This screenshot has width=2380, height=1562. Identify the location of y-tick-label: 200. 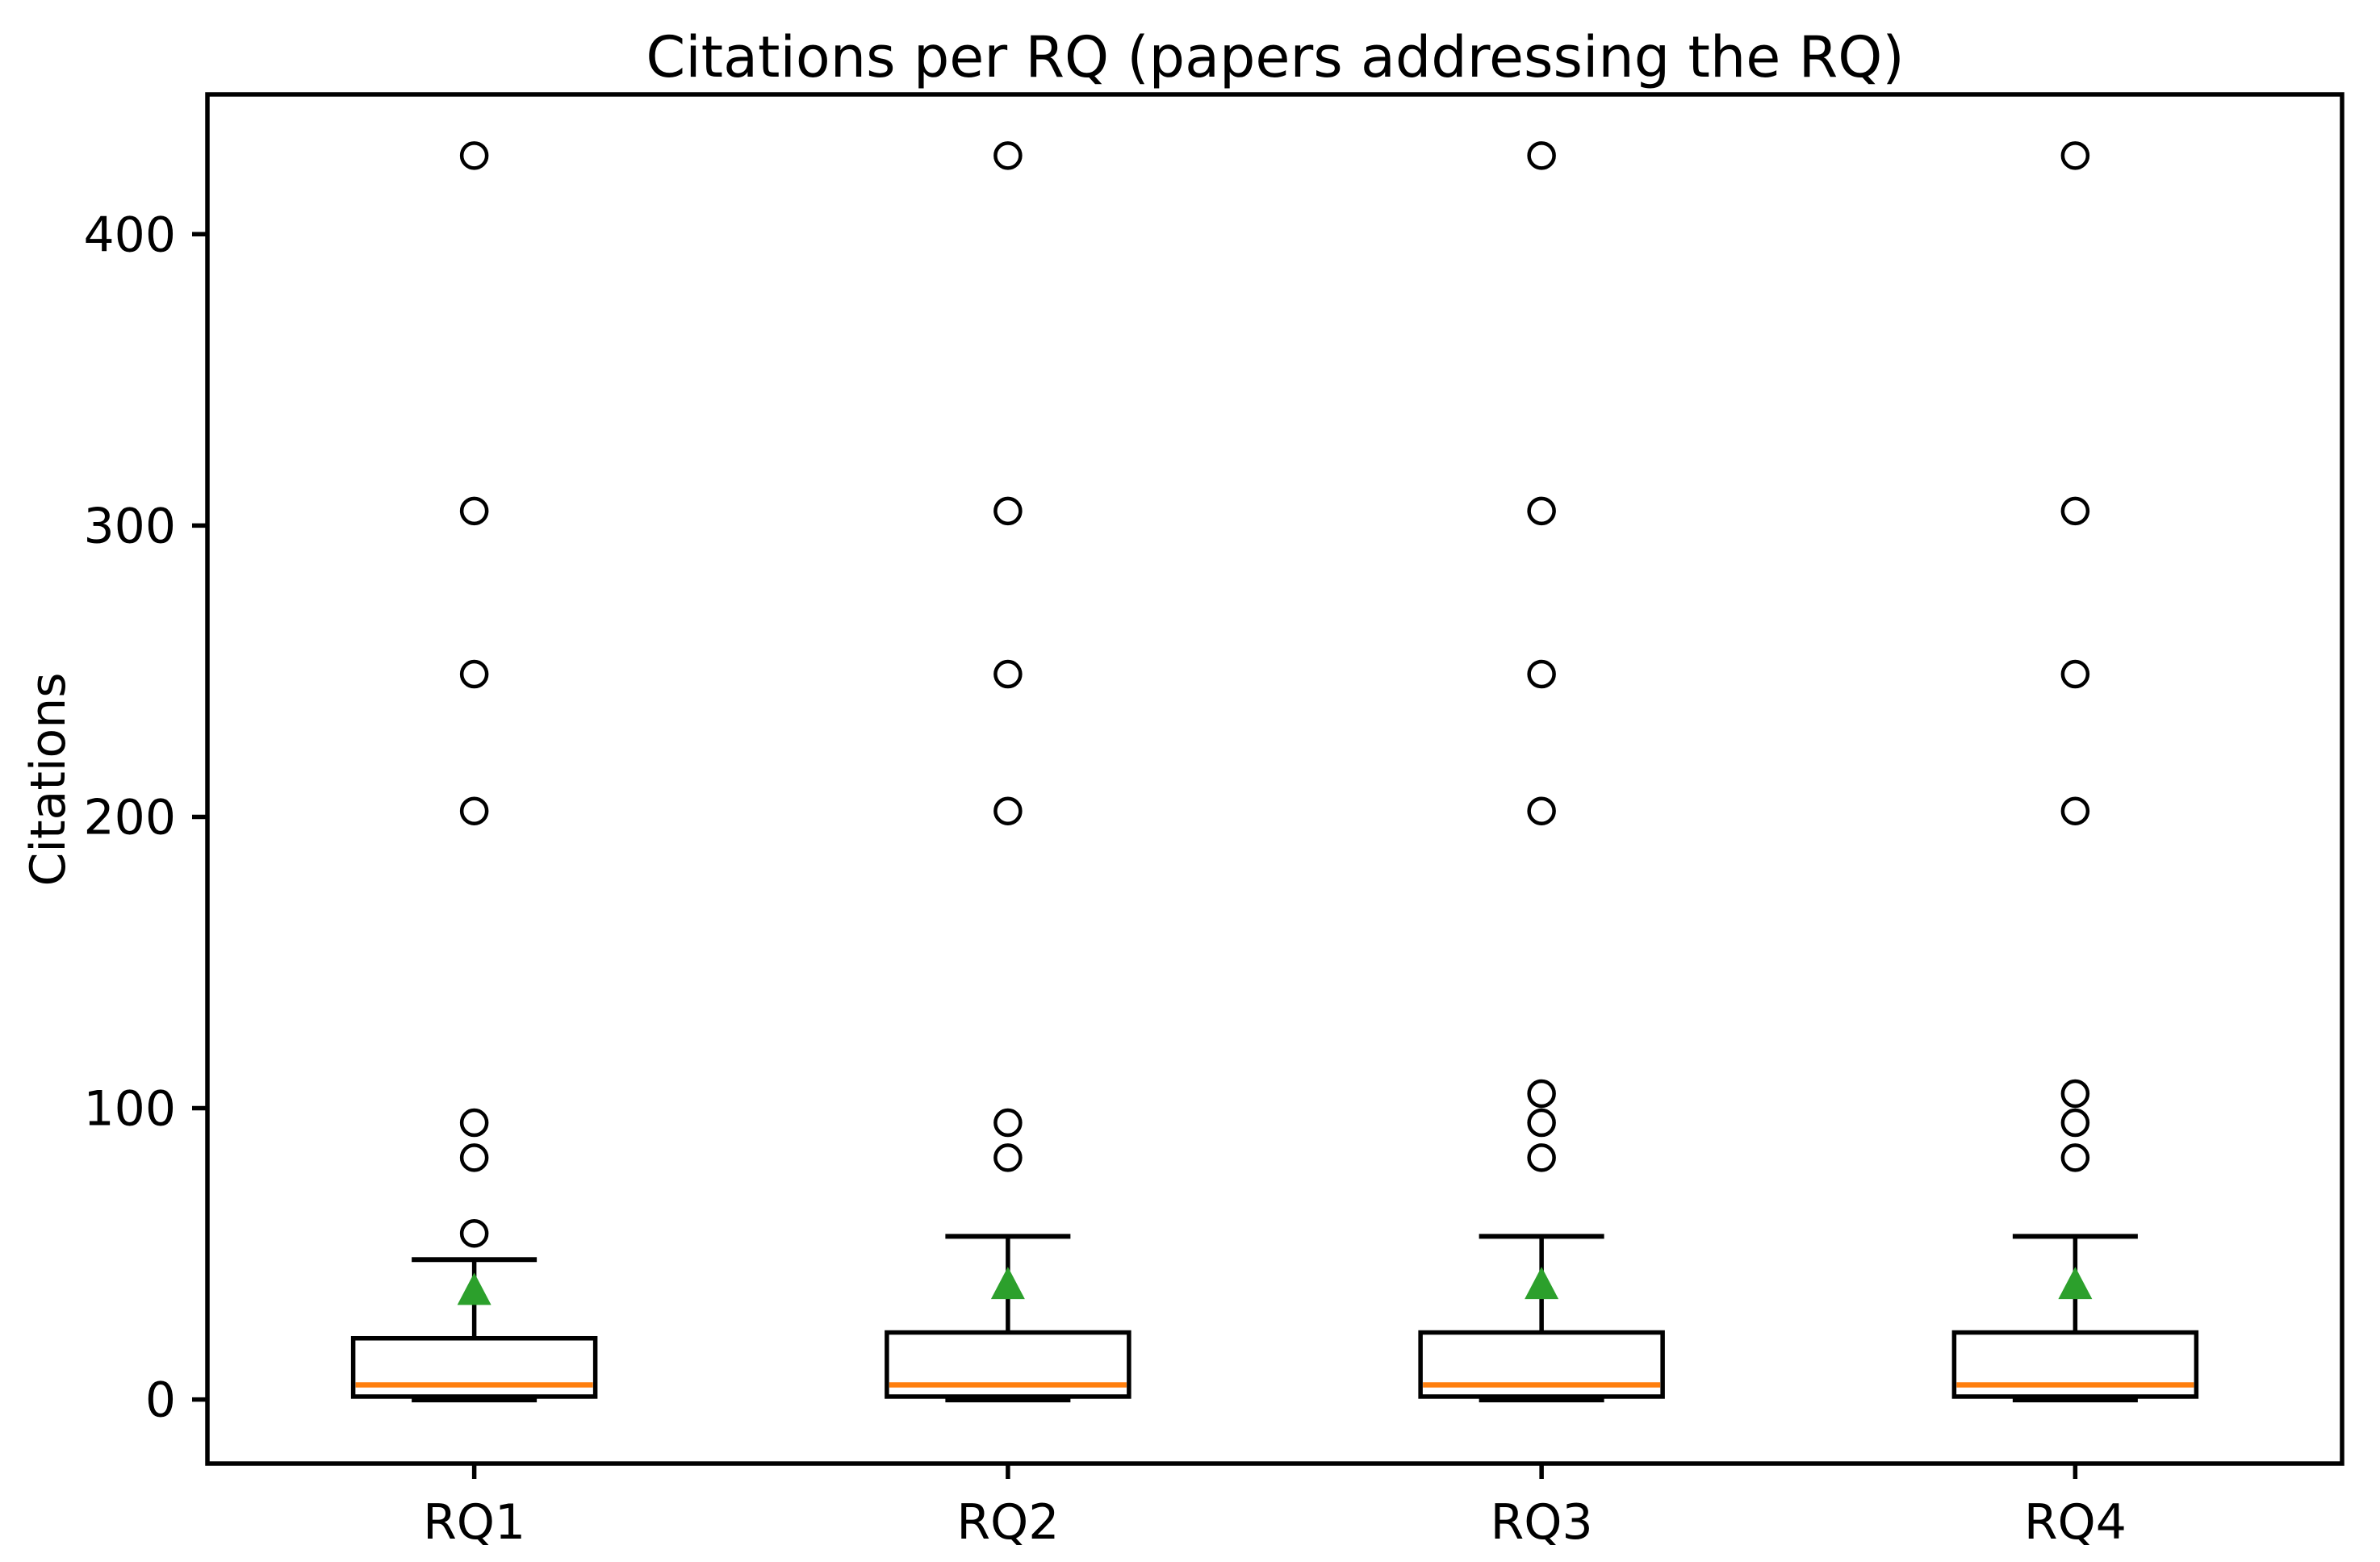
(129, 817).